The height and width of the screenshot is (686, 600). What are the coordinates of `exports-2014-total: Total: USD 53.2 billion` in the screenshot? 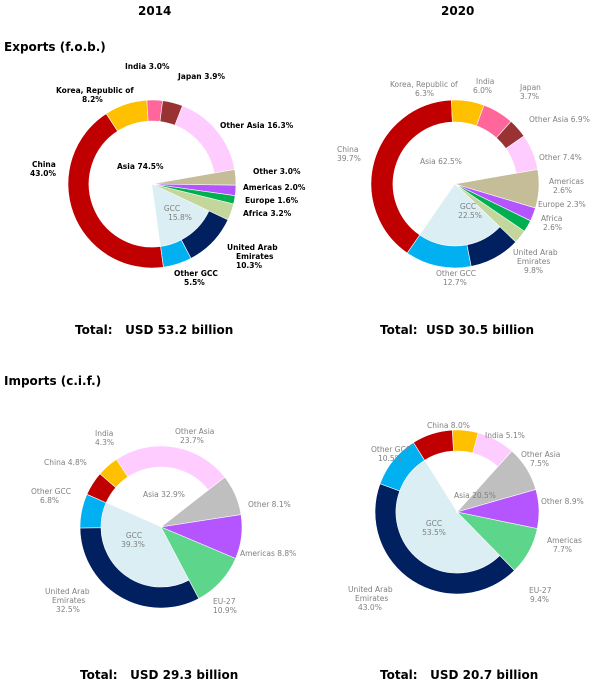 It's located at (154, 330).